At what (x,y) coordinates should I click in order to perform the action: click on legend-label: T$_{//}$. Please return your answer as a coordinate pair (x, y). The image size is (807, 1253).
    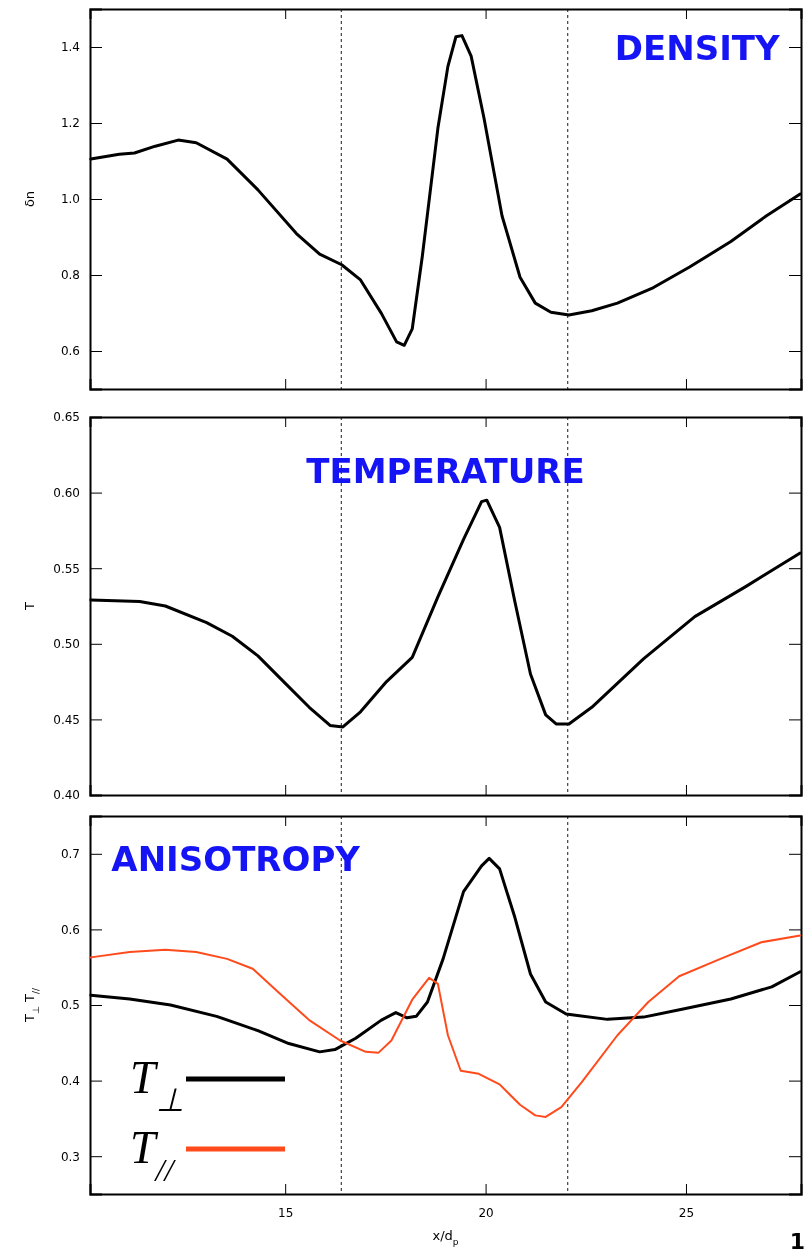
    Looking at the image, I should click on (153, 1155).